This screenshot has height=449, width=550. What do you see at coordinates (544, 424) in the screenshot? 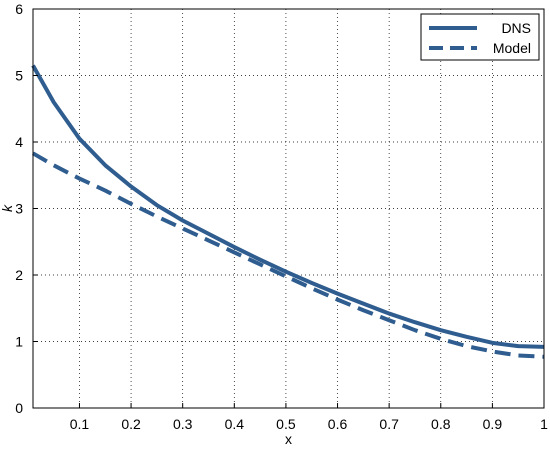
I see `x-tick-label: 1` at bounding box center [544, 424].